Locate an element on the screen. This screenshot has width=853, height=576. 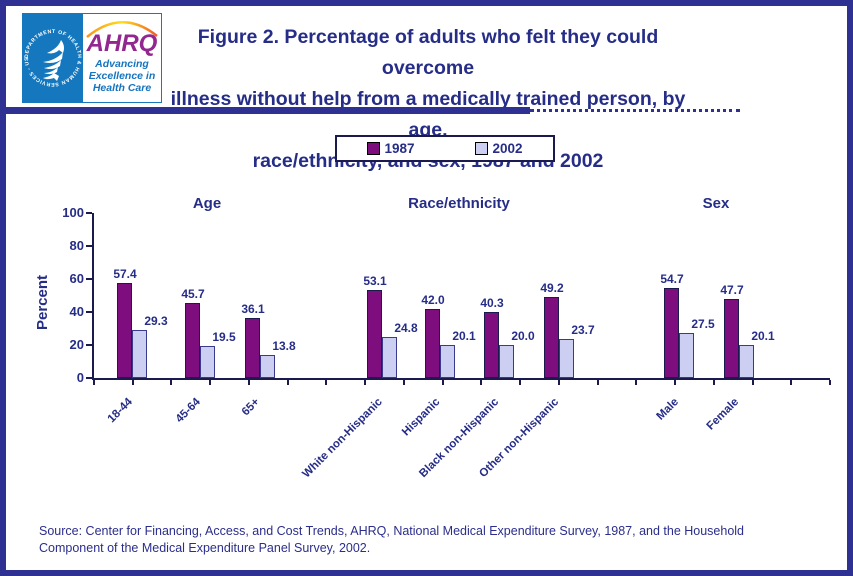
bar-value-2002: 19.5 is located at coordinates (224, 336).